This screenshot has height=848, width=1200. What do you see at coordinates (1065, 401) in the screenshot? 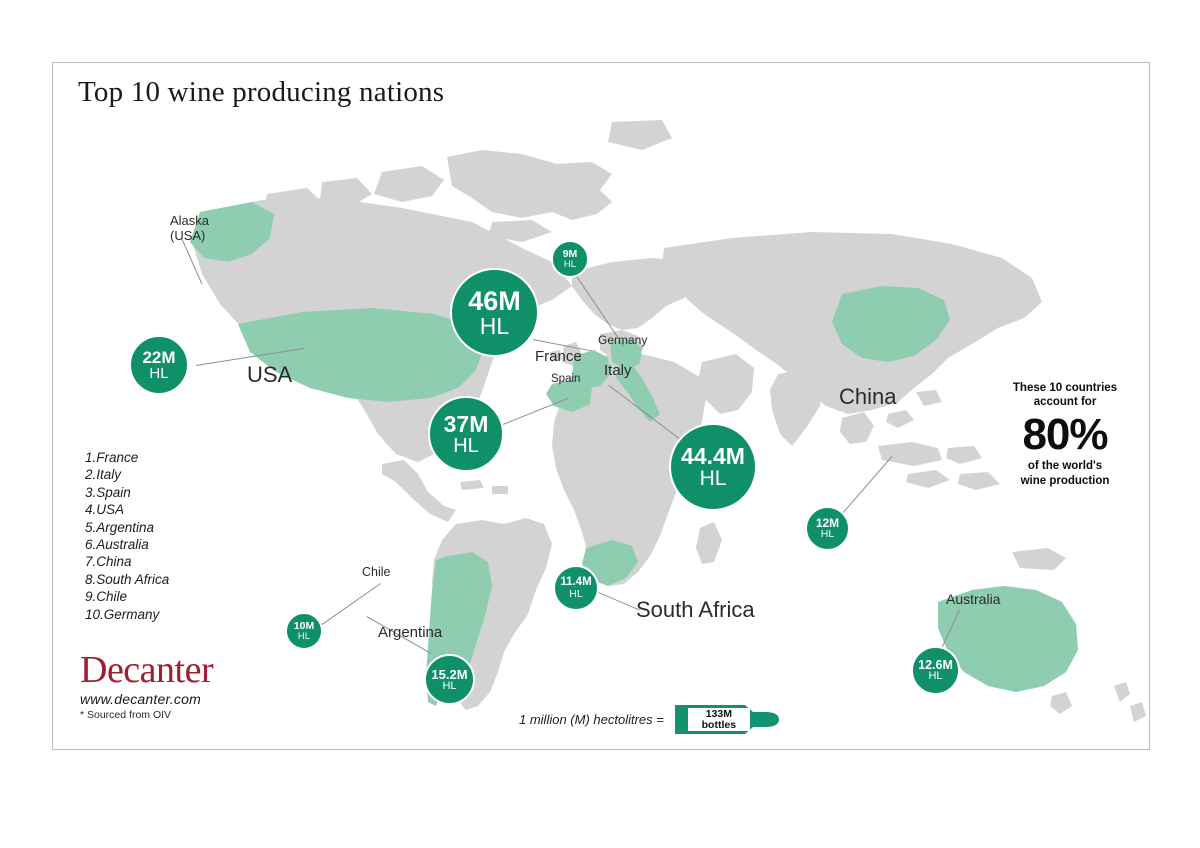
I see `stat-line-2: account for` at bounding box center [1065, 401].